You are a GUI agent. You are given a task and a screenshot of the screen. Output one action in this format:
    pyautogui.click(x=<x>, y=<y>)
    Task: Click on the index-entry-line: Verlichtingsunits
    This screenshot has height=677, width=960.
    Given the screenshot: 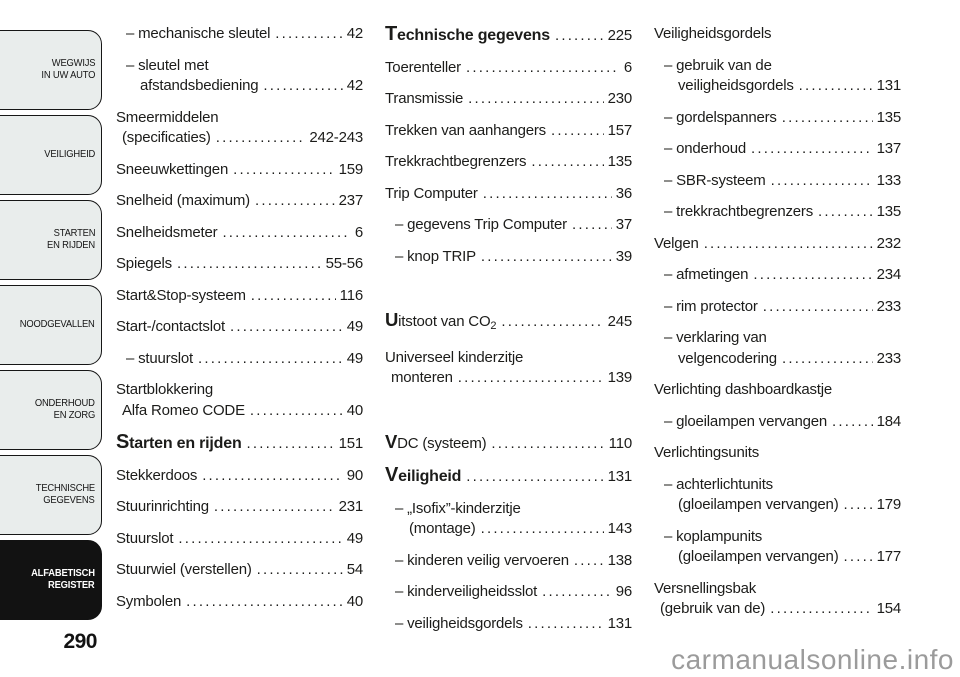 What is the action you would take?
    pyautogui.click(x=777, y=453)
    